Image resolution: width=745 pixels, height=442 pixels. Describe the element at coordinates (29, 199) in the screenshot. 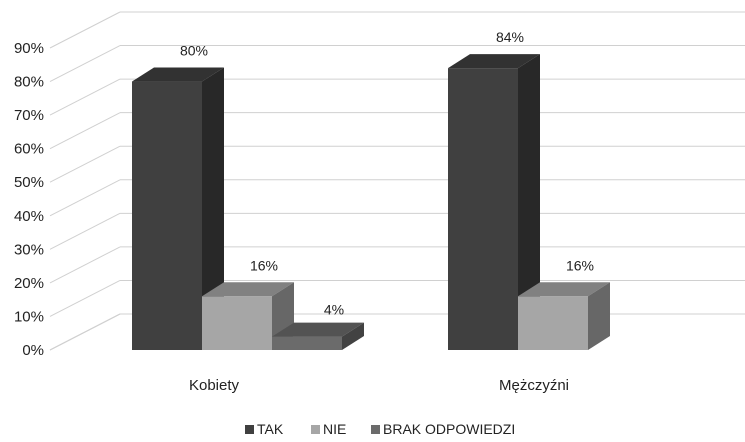

I see `y-axis-ticks: 0% 10% 20% 30% 40% 50% 60% 70% 80% 90%` at that location.